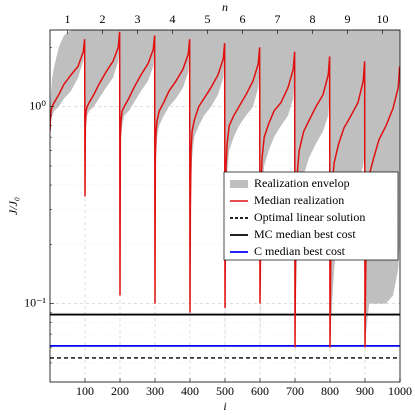 The width and height of the screenshot is (415, 415). What do you see at coordinates (365, 391) in the screenshot?
I see `x-tick-label: 900` at bounding box center [365, 391].